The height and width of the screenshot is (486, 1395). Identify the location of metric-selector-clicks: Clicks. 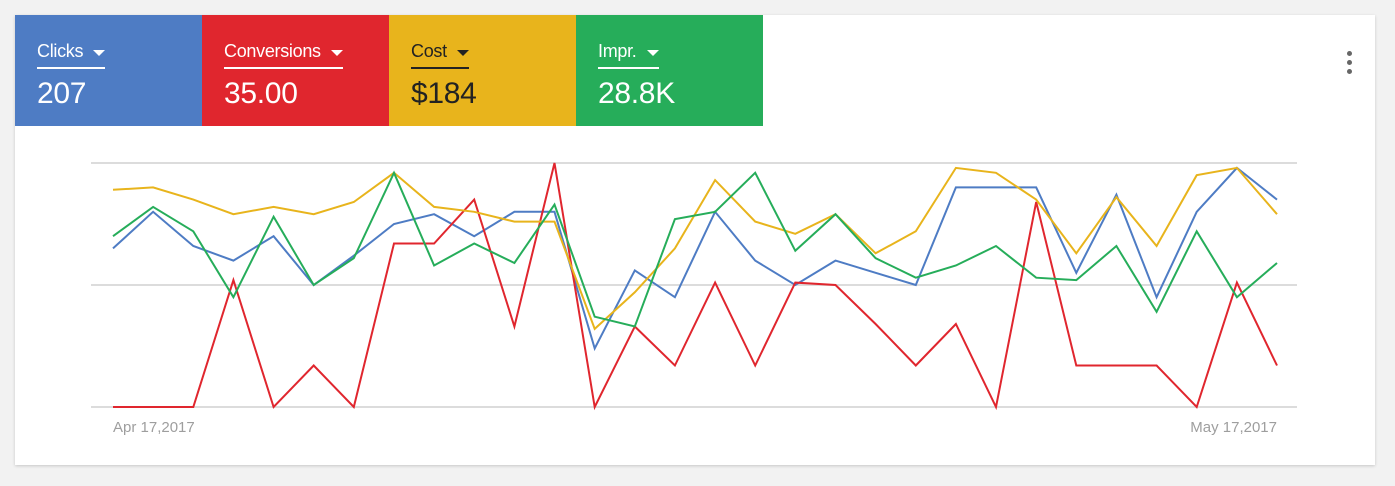
(71, 55).